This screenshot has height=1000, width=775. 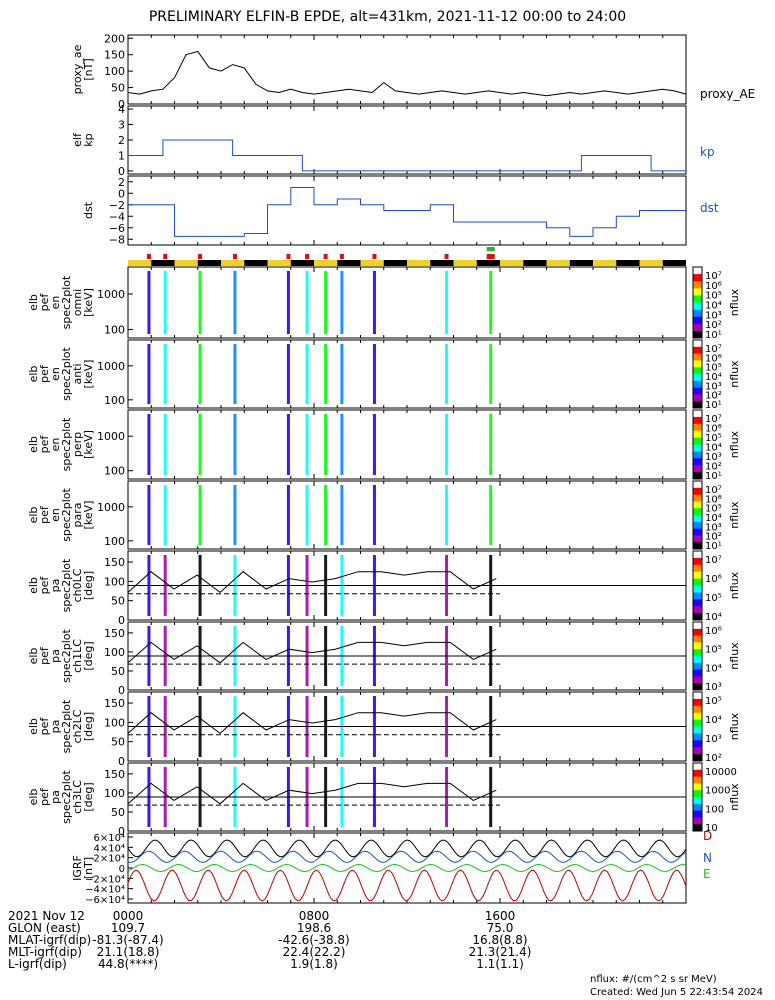 What do you see at coordinates (33, 515) in the screenshot?
I see `panel-6-ylabel-0: elb` at bounding box center [33, 515].